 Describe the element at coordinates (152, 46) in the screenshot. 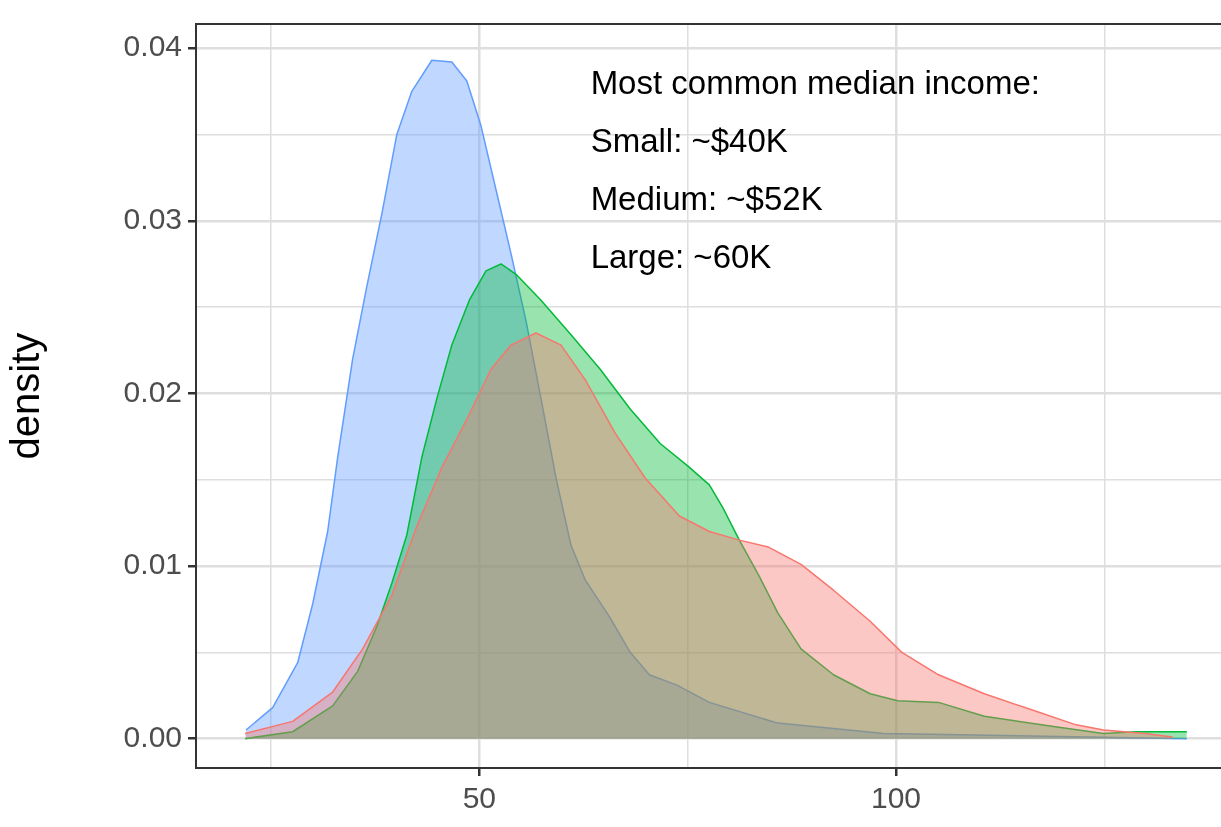

I see `y-tick-label: 0.04` at that location.